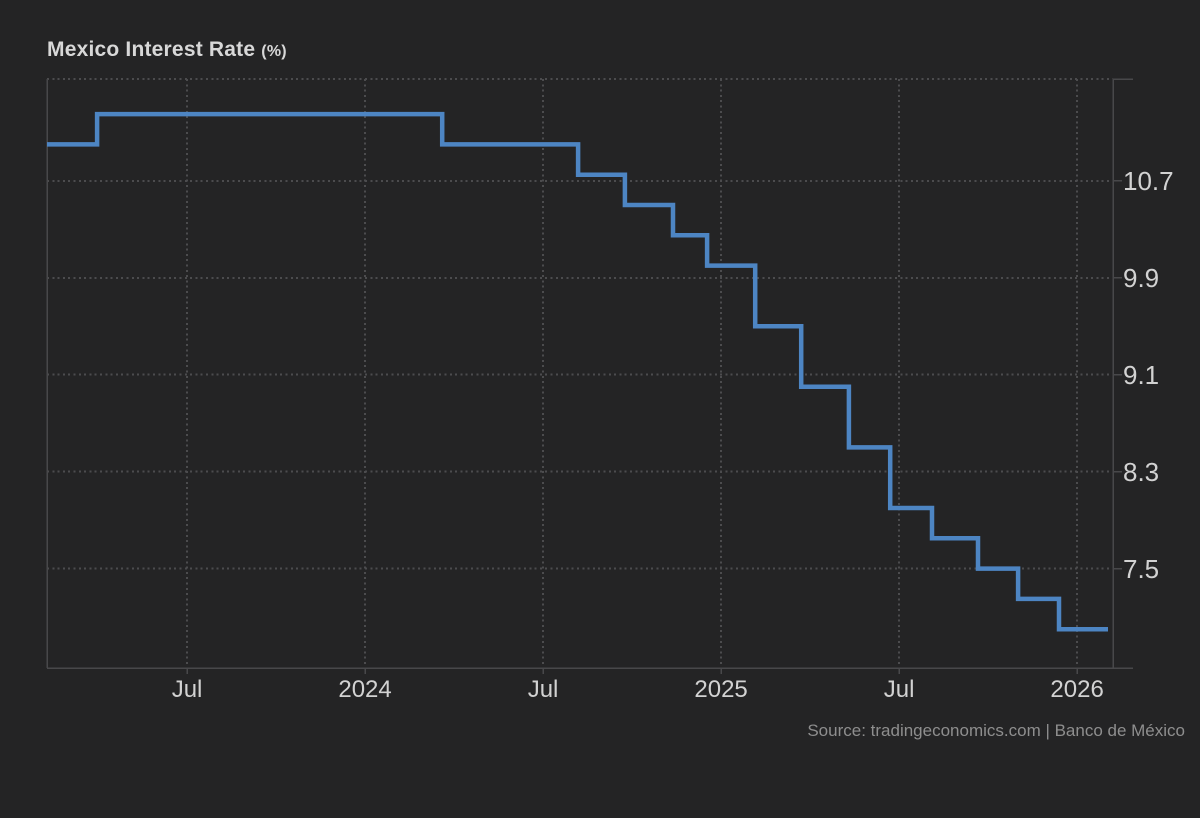 The image size is (1200, 818). I want to click on chart-title-text: Mexico Interest Rate, so click(151, 49).